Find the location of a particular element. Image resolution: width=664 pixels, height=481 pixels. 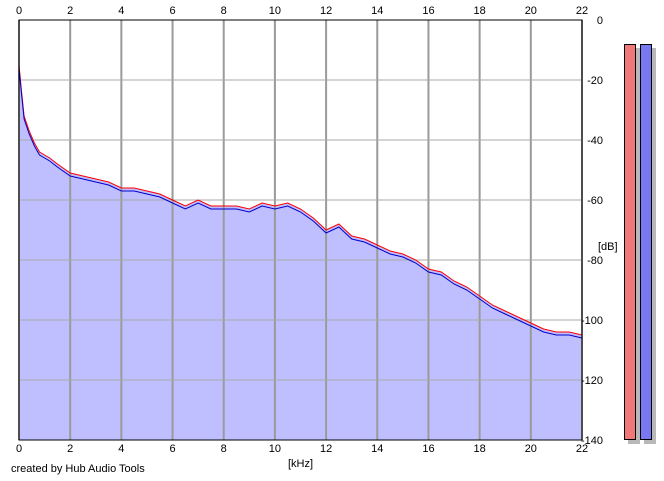

x-tick-label-top: 0 is located at coordinates (19, 11).